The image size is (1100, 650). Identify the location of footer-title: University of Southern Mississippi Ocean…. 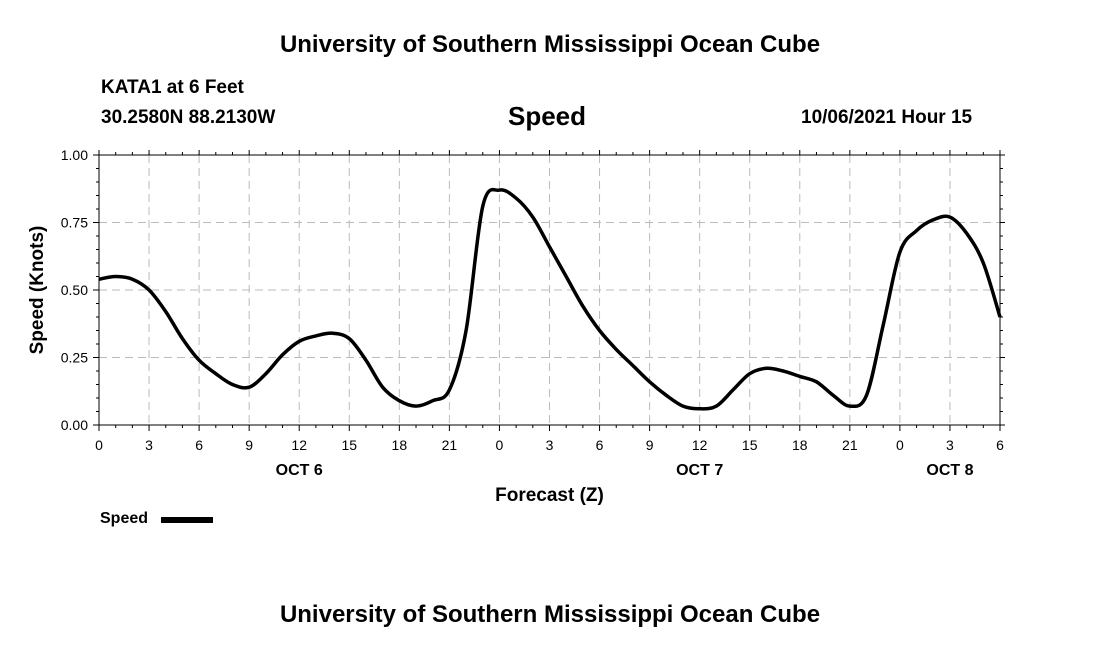
(550, 614).